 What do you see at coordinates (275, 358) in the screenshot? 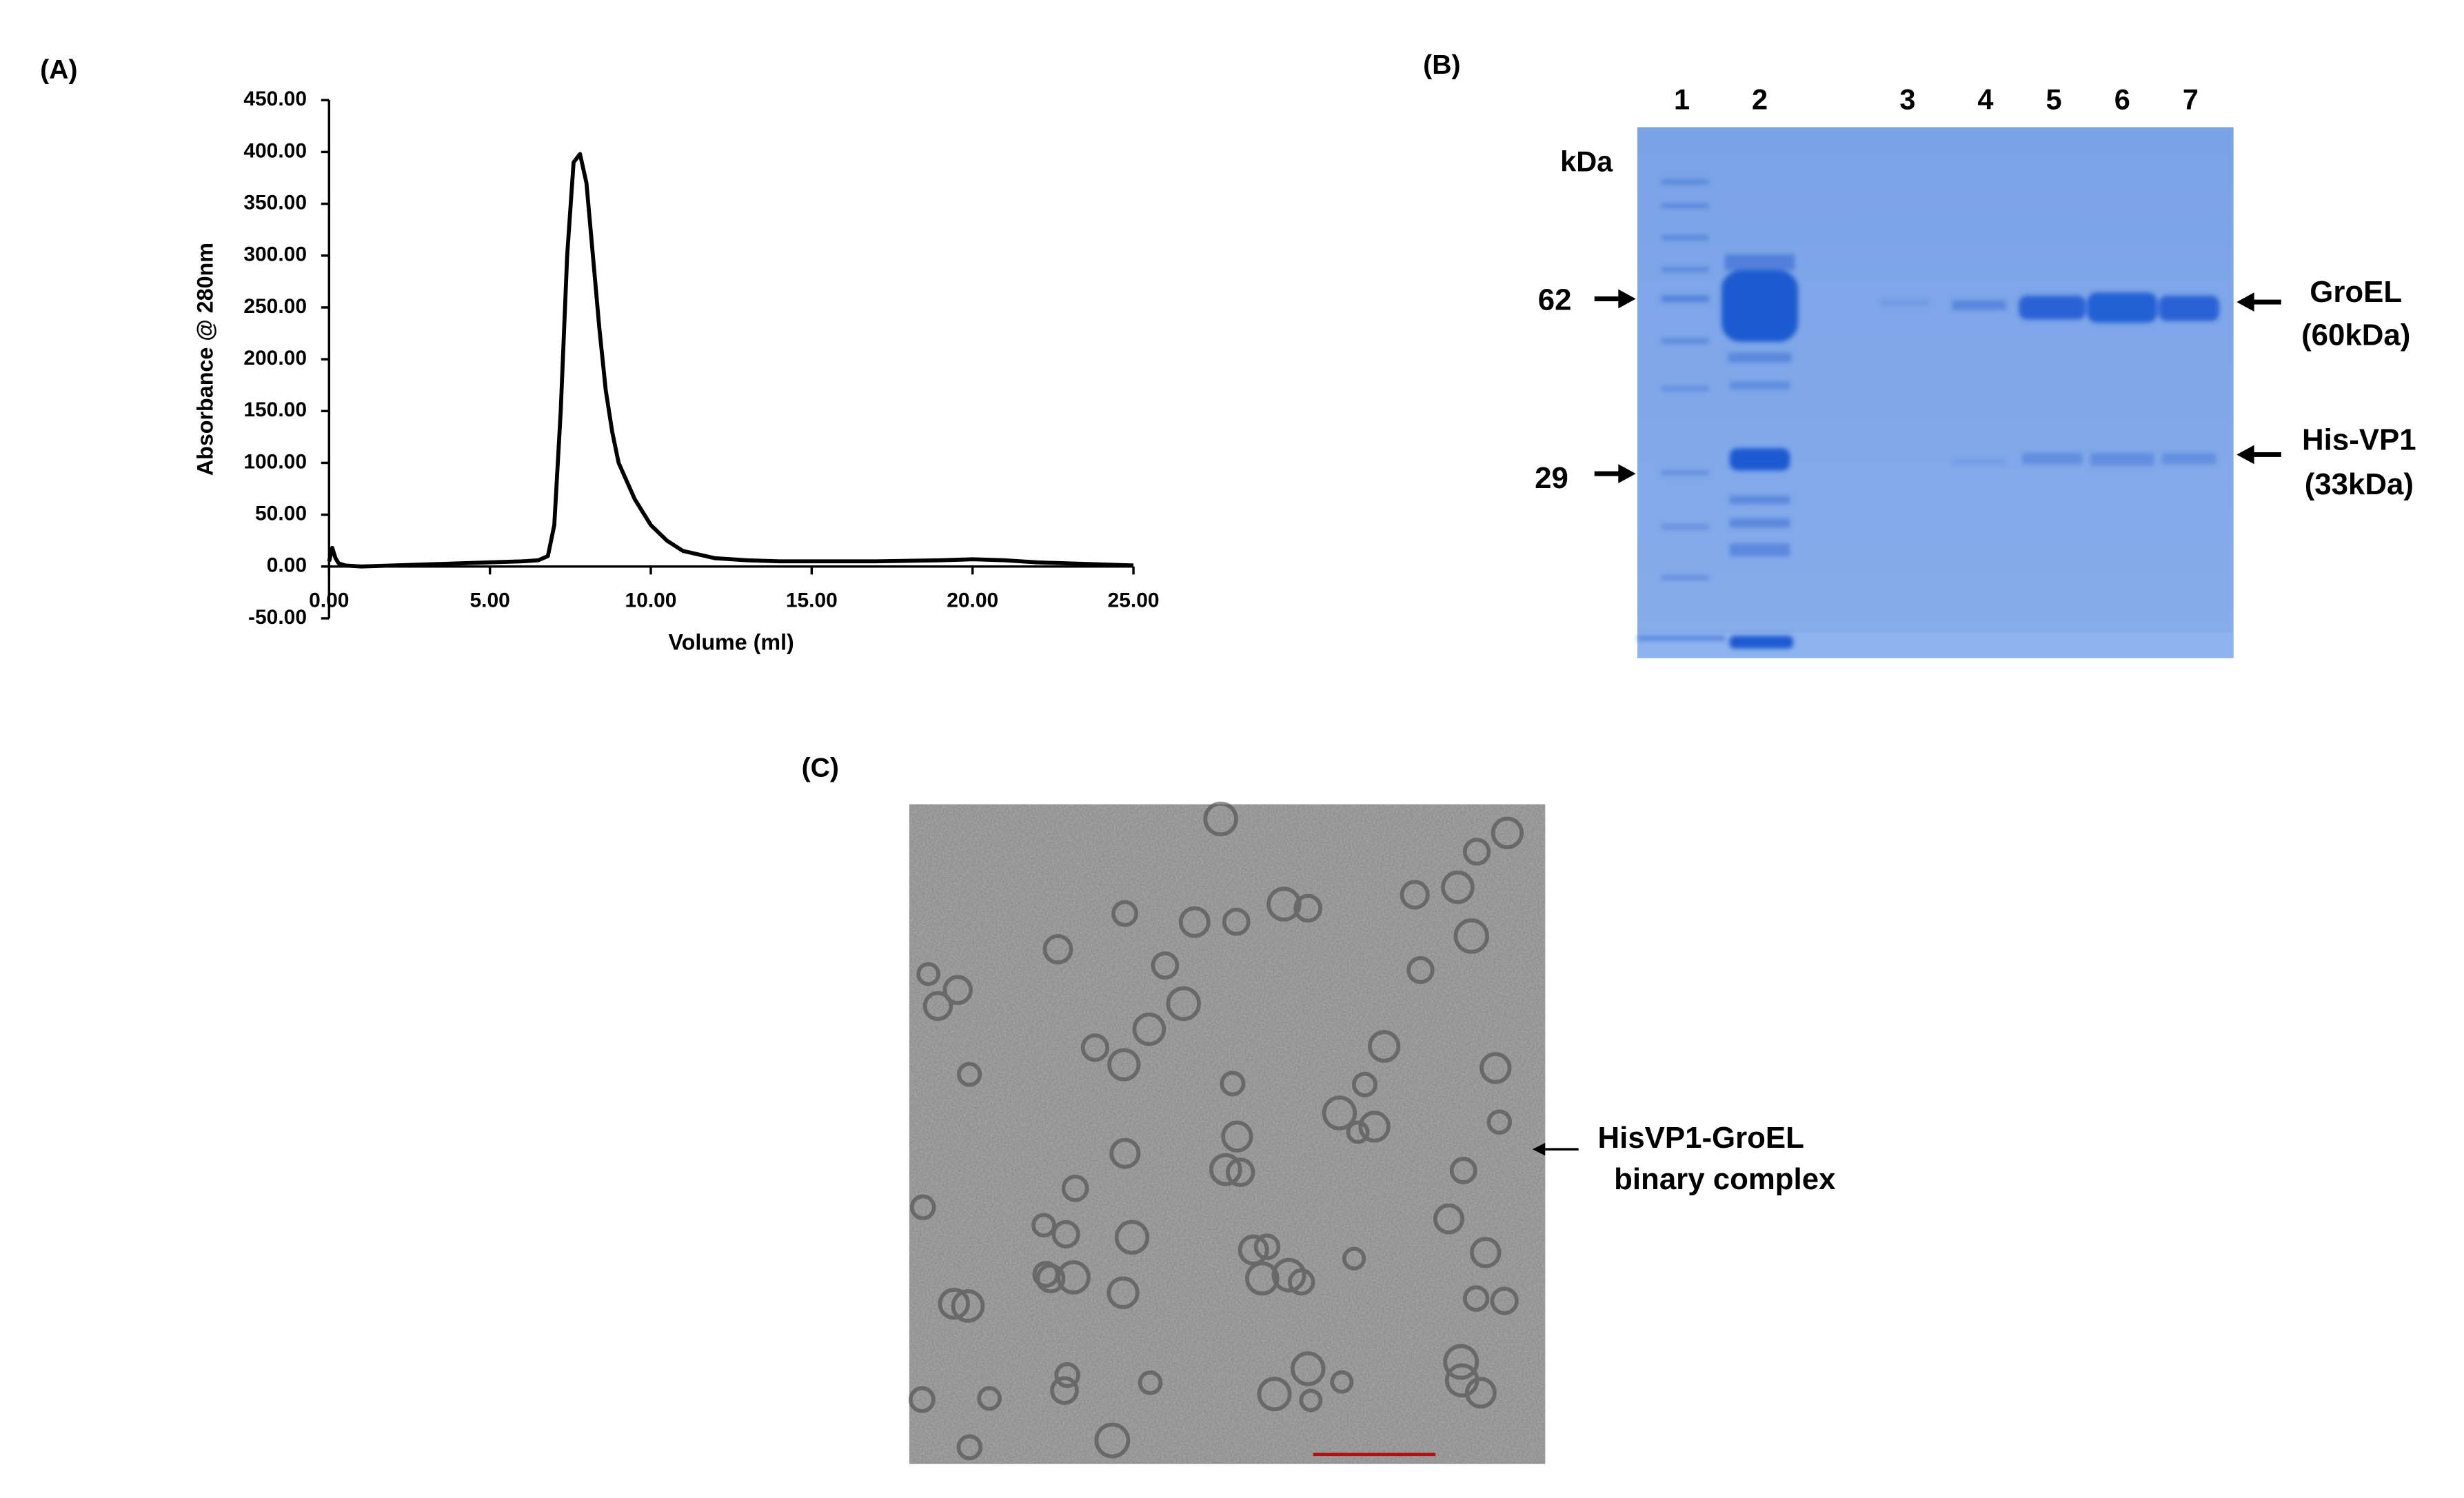
I see `y-tick-label: 200.00` at bounding box center [275, 358].